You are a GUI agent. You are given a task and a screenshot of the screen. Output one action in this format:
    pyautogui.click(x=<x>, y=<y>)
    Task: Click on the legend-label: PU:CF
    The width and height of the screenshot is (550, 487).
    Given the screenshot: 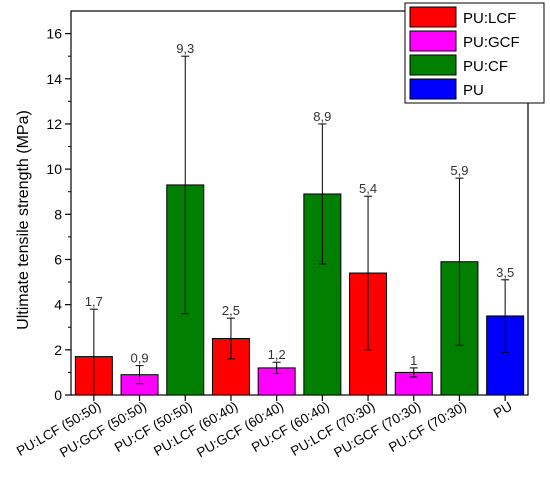 What is the action you would take?
    pyautogui.click(x=485, y=66)
    